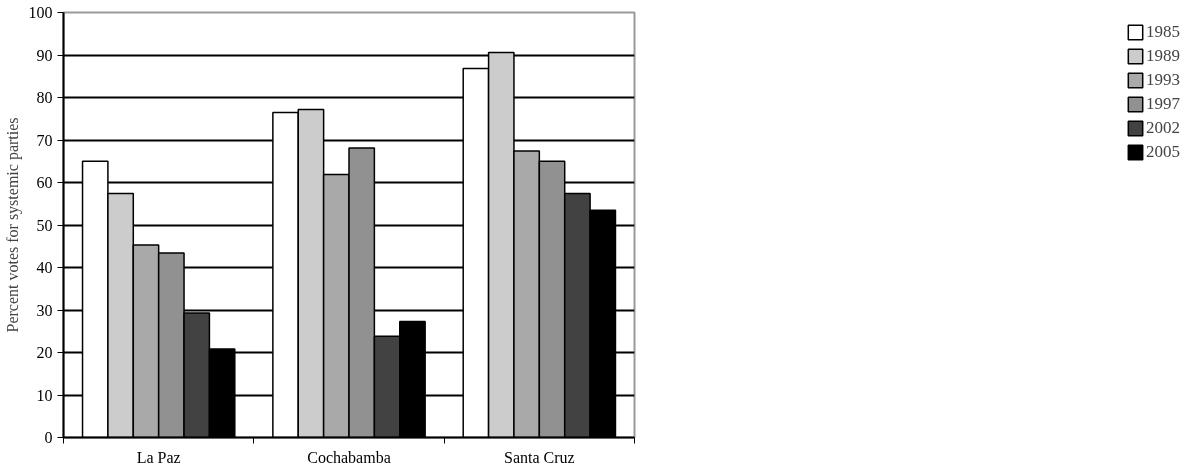  Describe the element at coordinates (44, 267) in the screenshot. I see `y-tick-label: 40` at that location.